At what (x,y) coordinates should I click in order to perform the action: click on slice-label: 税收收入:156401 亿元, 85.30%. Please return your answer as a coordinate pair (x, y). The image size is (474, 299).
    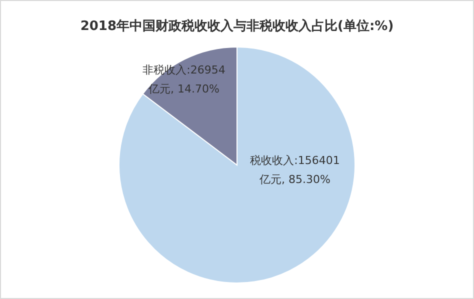
    Looking at the image, I should click on (295, 170).